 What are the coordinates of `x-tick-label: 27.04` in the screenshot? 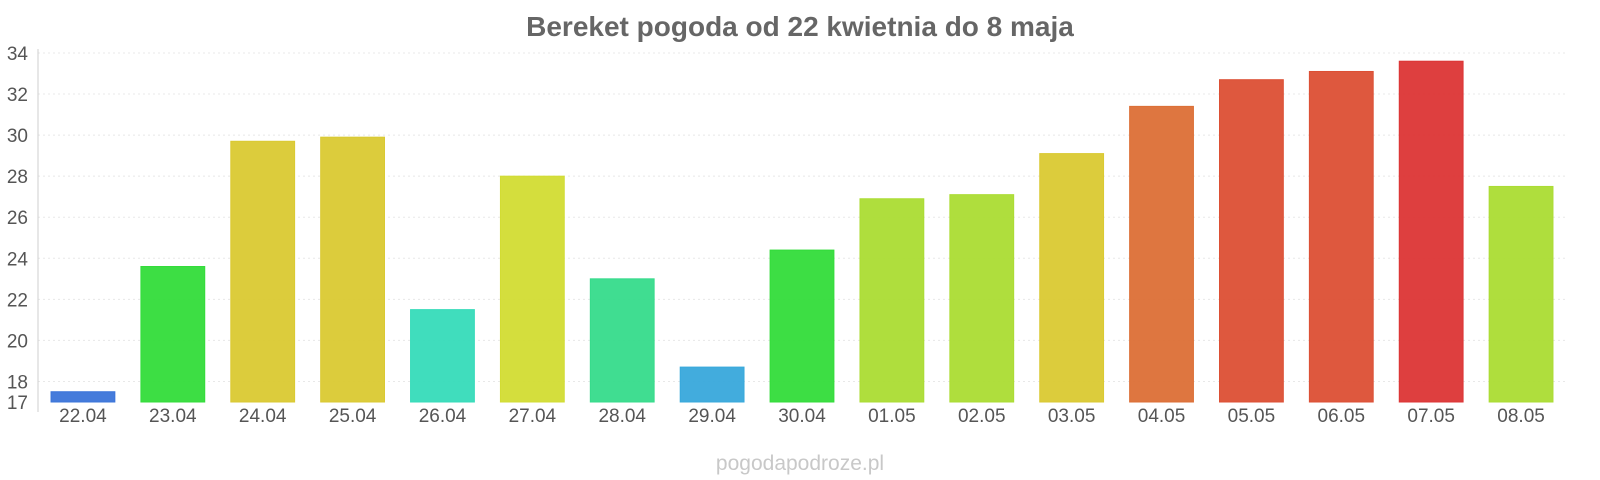 It's located at (533, 416).